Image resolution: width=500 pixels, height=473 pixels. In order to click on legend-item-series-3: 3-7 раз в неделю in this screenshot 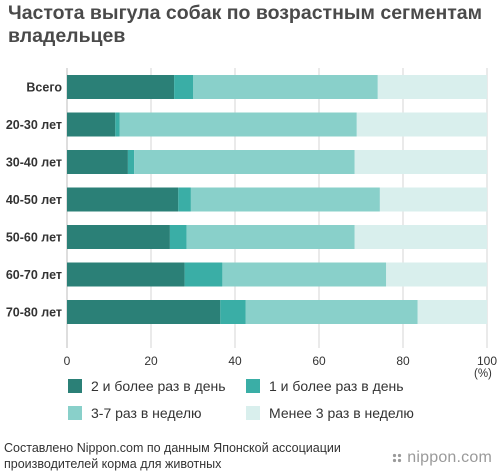, I will do `click(135, 413)`.